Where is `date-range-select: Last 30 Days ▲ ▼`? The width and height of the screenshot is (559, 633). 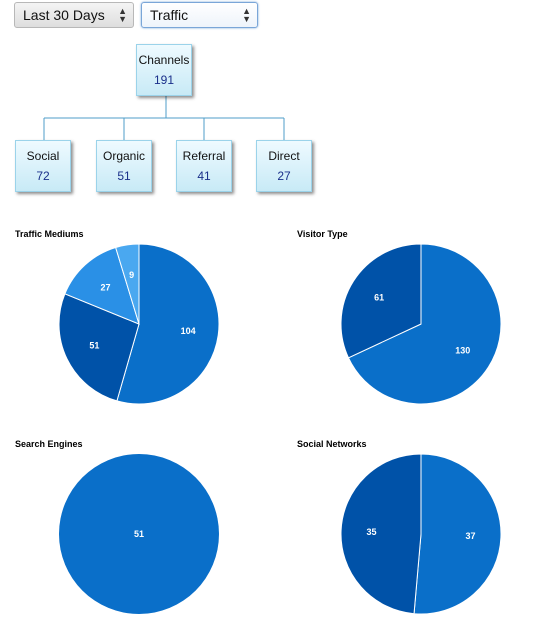
date-range-select: Last 30 Days ▲ ▼ is located at coordinates (74, 15).